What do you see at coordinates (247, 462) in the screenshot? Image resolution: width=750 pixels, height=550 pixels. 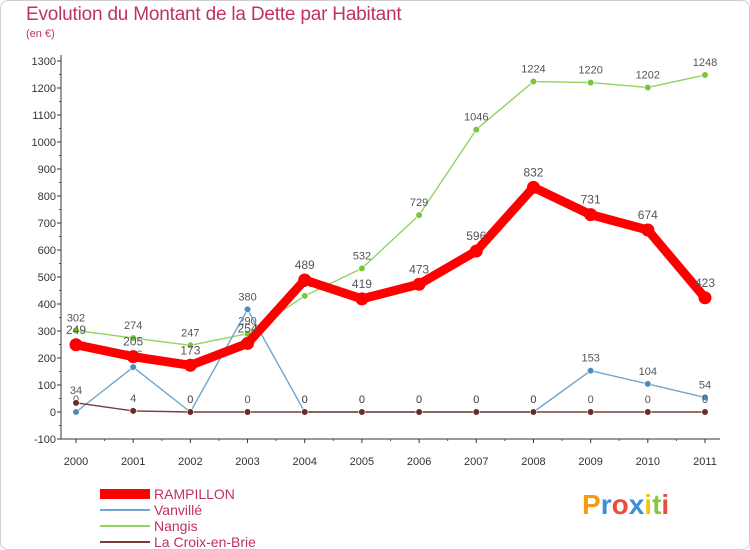 I see `x-tick-label: 2003` at bounding box center [247, 462].